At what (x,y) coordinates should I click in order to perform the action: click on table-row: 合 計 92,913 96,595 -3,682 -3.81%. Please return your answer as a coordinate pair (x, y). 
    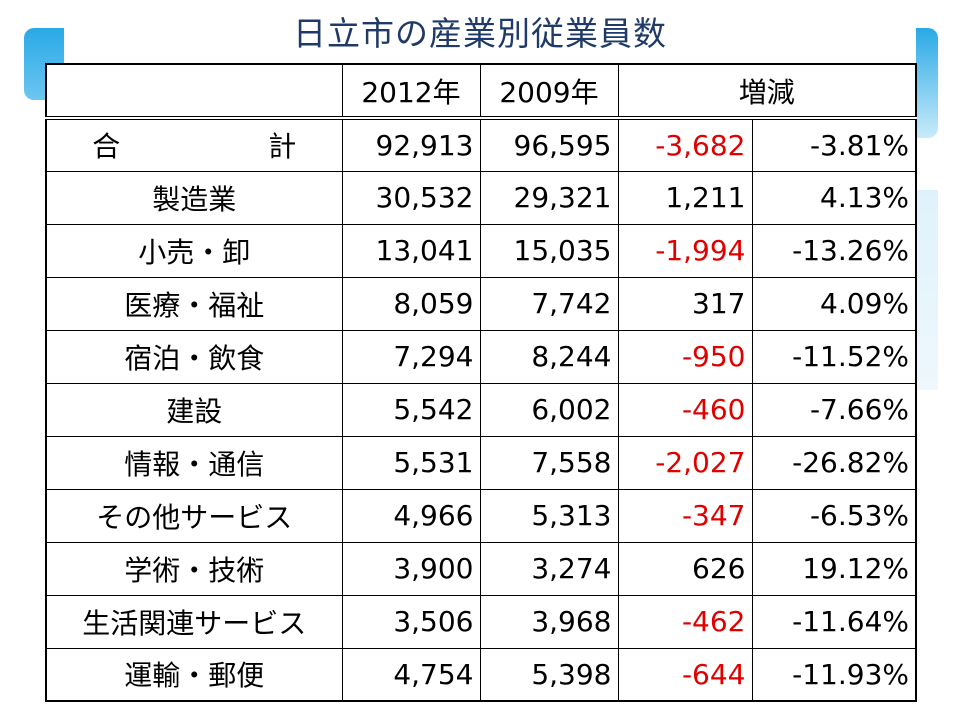
    Looking at the image, I should click on (481, 144).